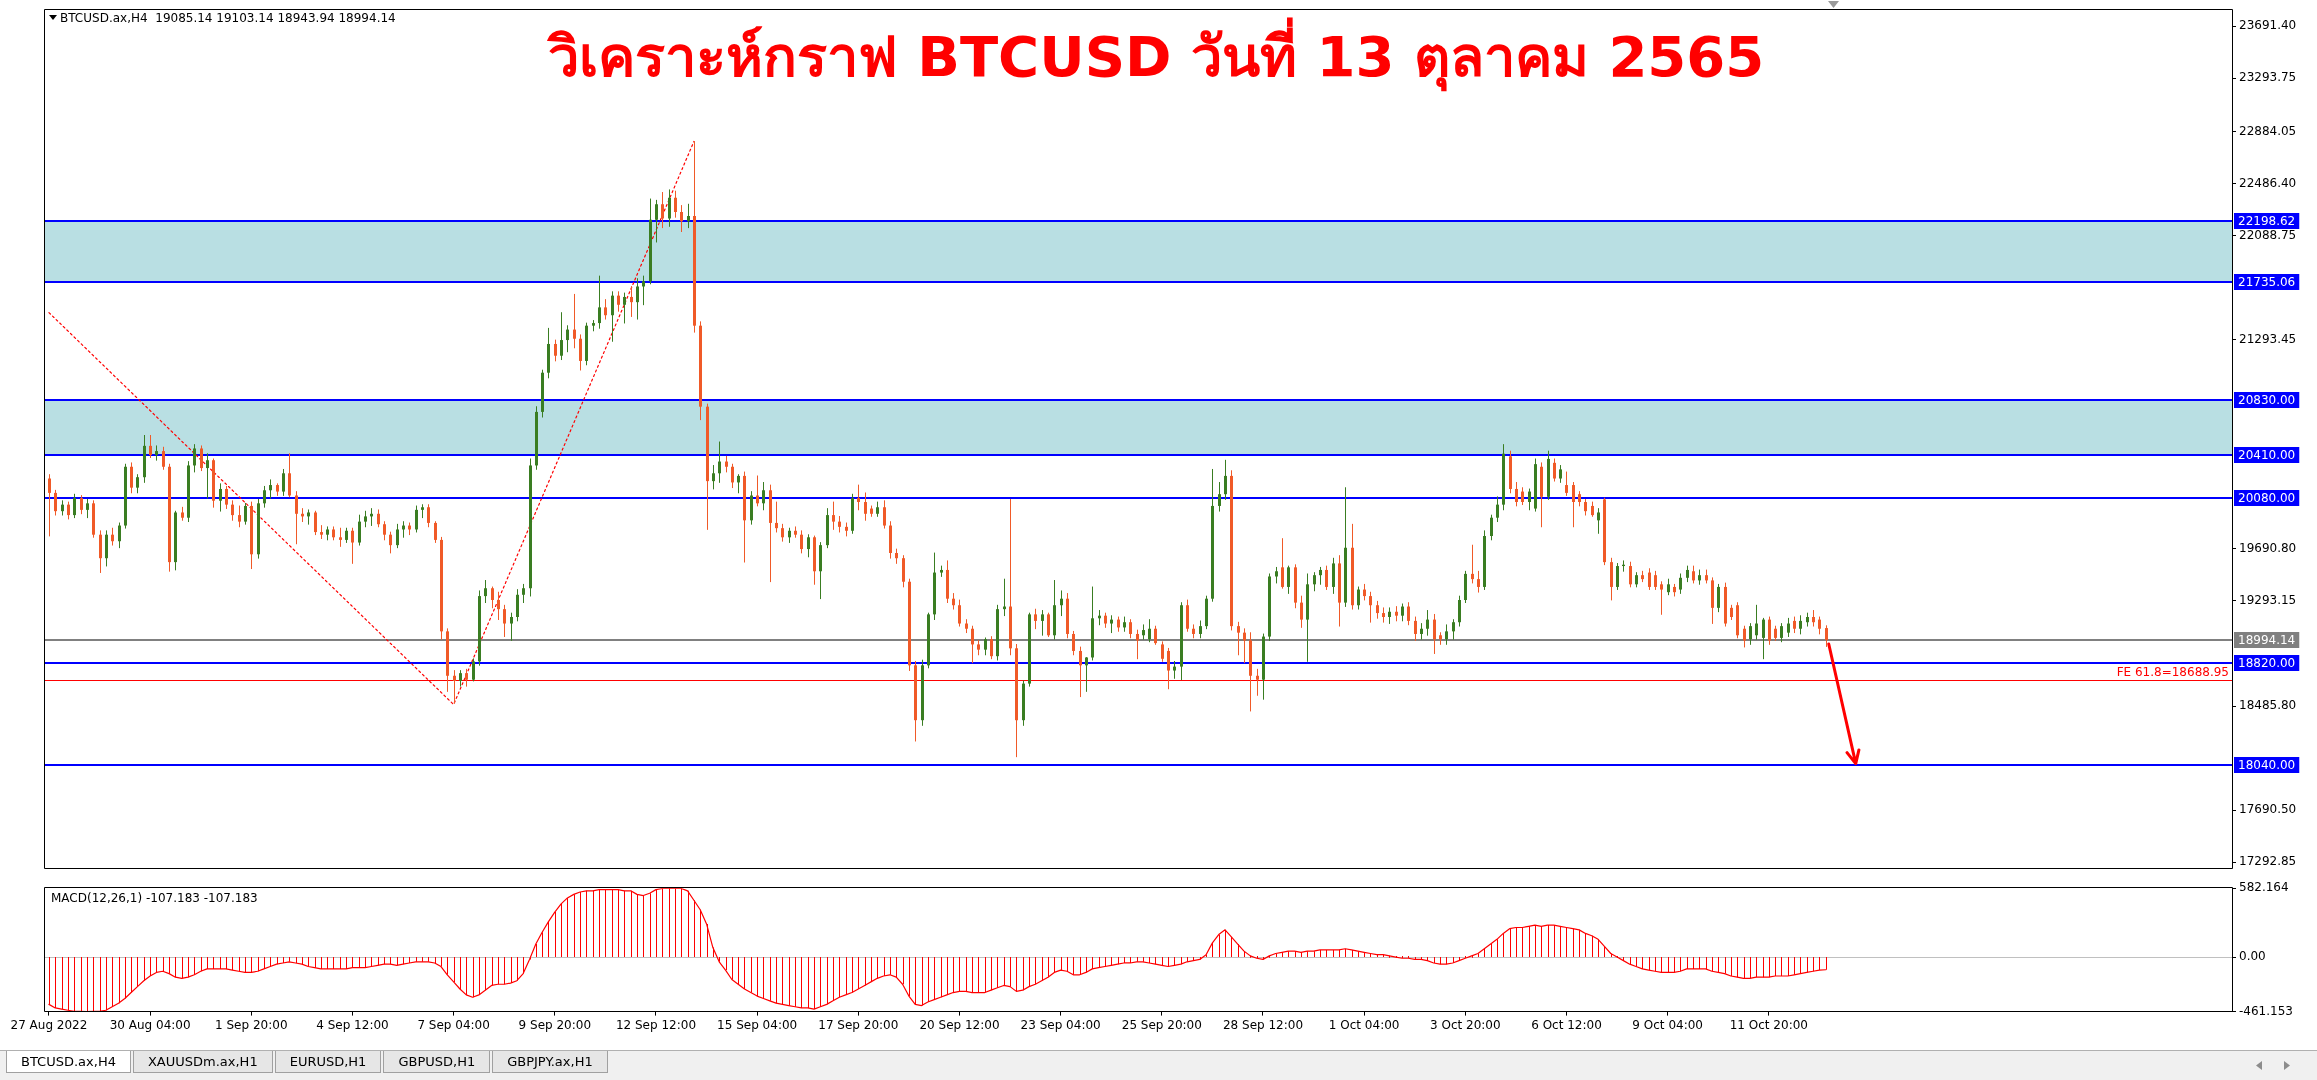  What do you see at coordinates (959, 1024) in the screenshot?
I see `x-tick-label: 20 Sep 12:00` at bounding box center [959, 1024].